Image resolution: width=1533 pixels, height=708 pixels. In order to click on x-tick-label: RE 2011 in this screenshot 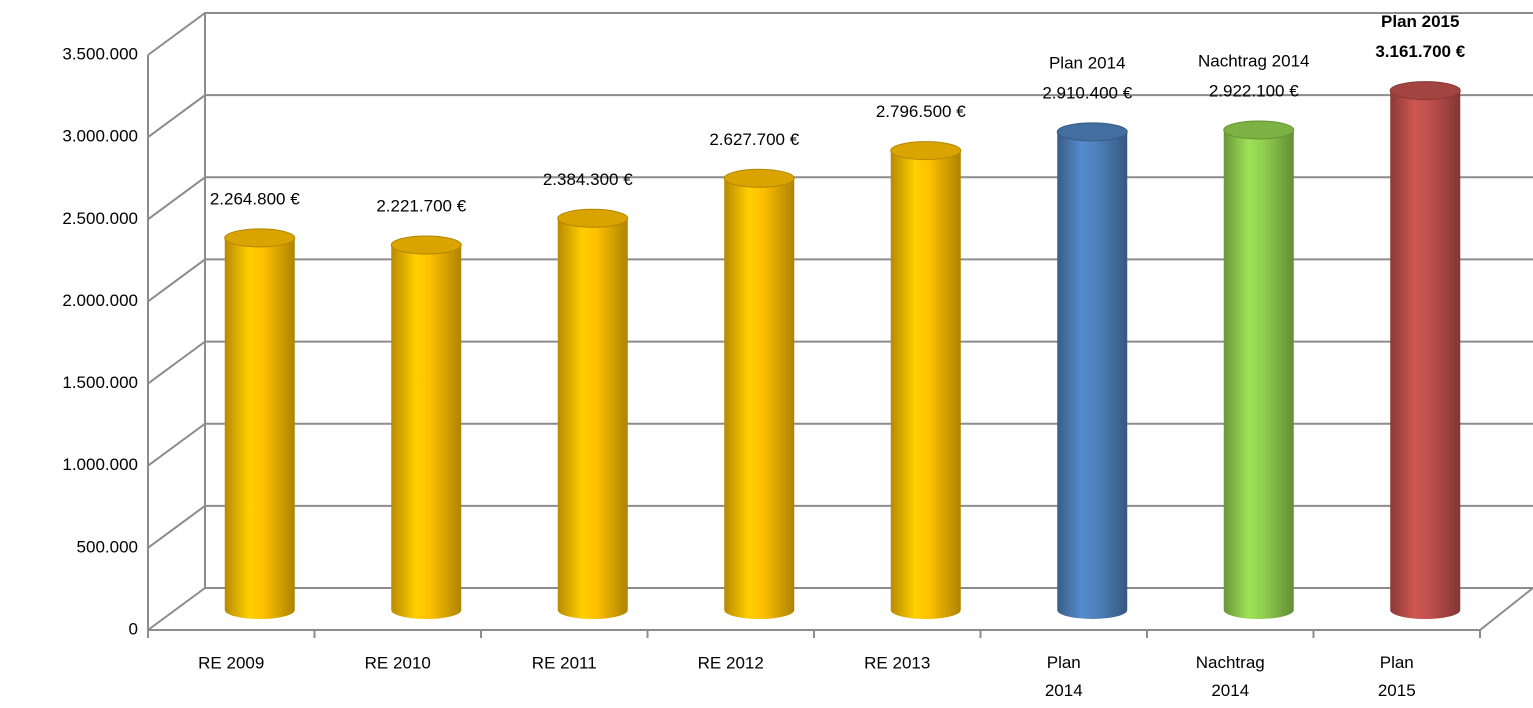, I will do `click(564, 662)`.